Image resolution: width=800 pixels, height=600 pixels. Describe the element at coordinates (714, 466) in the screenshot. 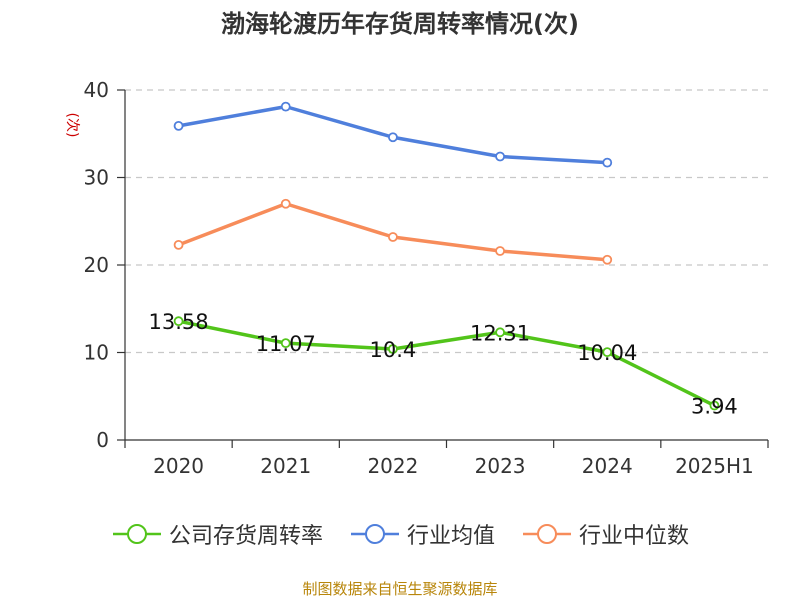

I see `x-tick-label: 2025H1` at that location.